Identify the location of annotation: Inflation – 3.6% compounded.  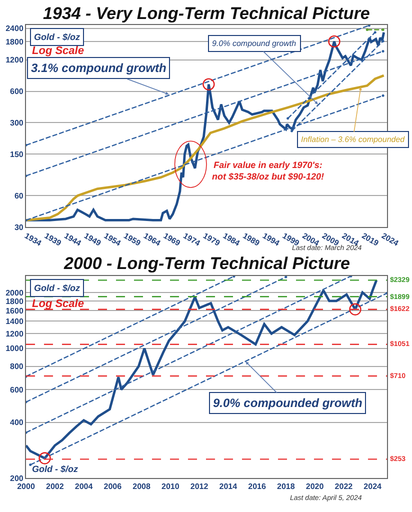
(353, 139).